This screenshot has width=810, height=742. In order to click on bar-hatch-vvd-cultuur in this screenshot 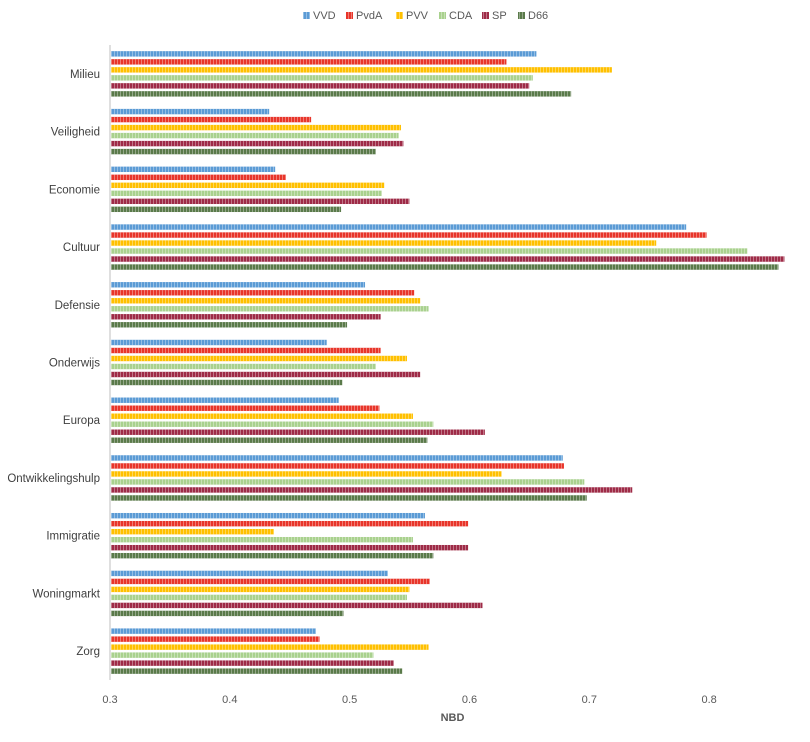, I will do `click(399, 227)`.